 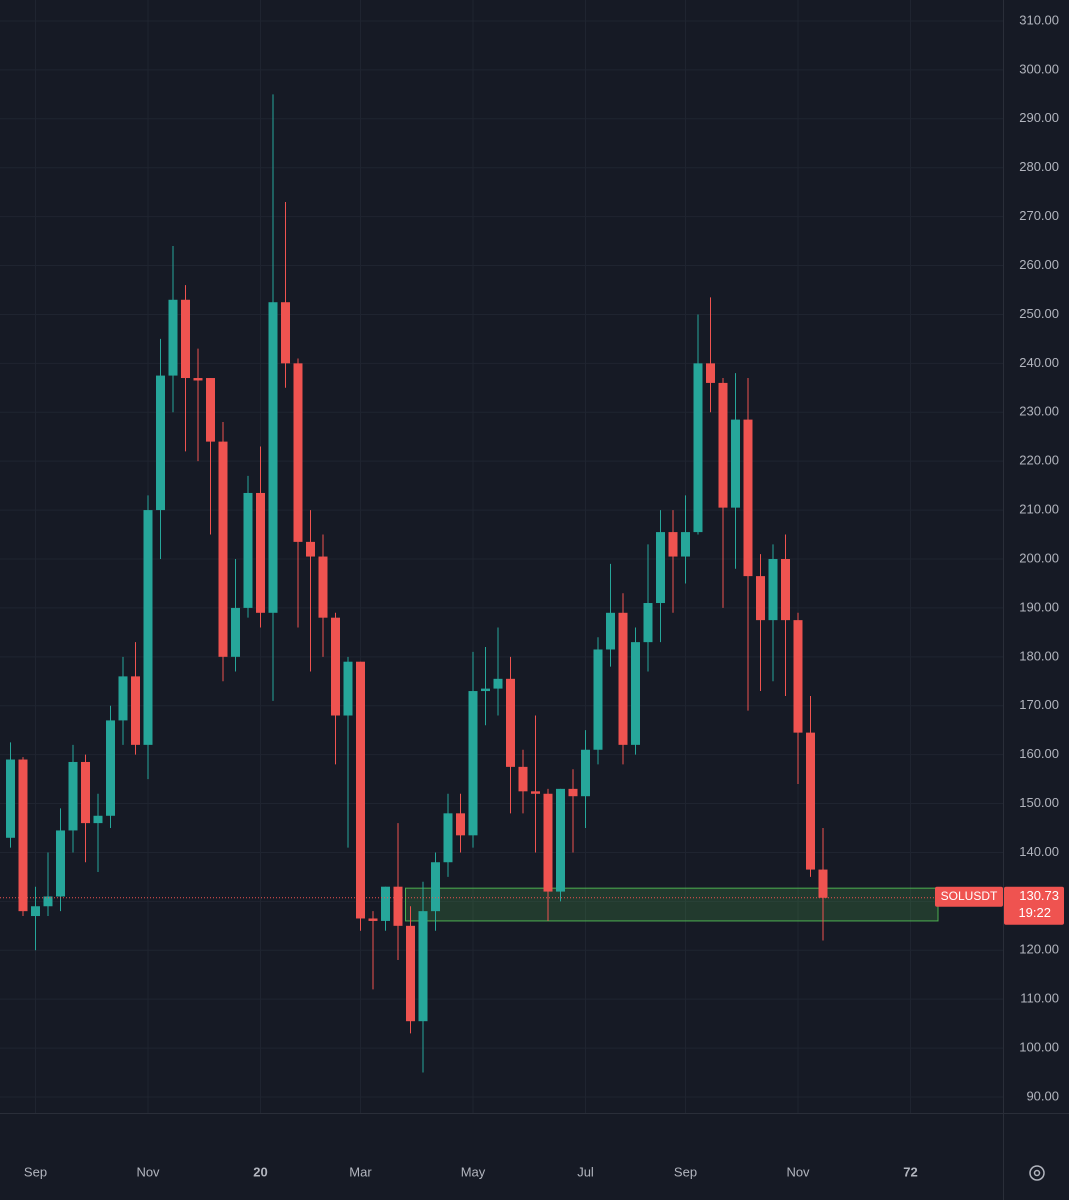 I want to click on y-tick-label: 250.00, so click(x=1039, y=313).